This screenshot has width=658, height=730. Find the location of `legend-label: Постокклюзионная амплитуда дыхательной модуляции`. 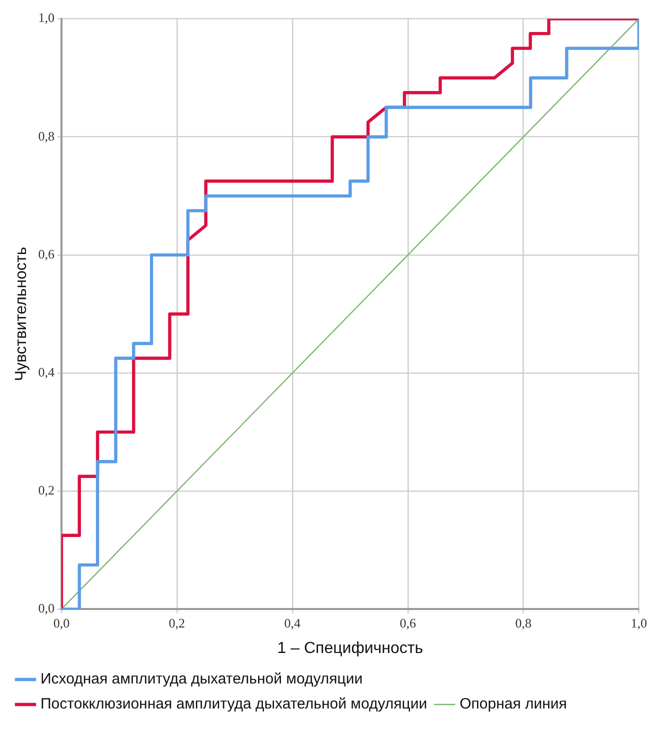

legend-label: Постокклюзионная амплитуда дыхательной модуляции is located at coordinates (234, 704).